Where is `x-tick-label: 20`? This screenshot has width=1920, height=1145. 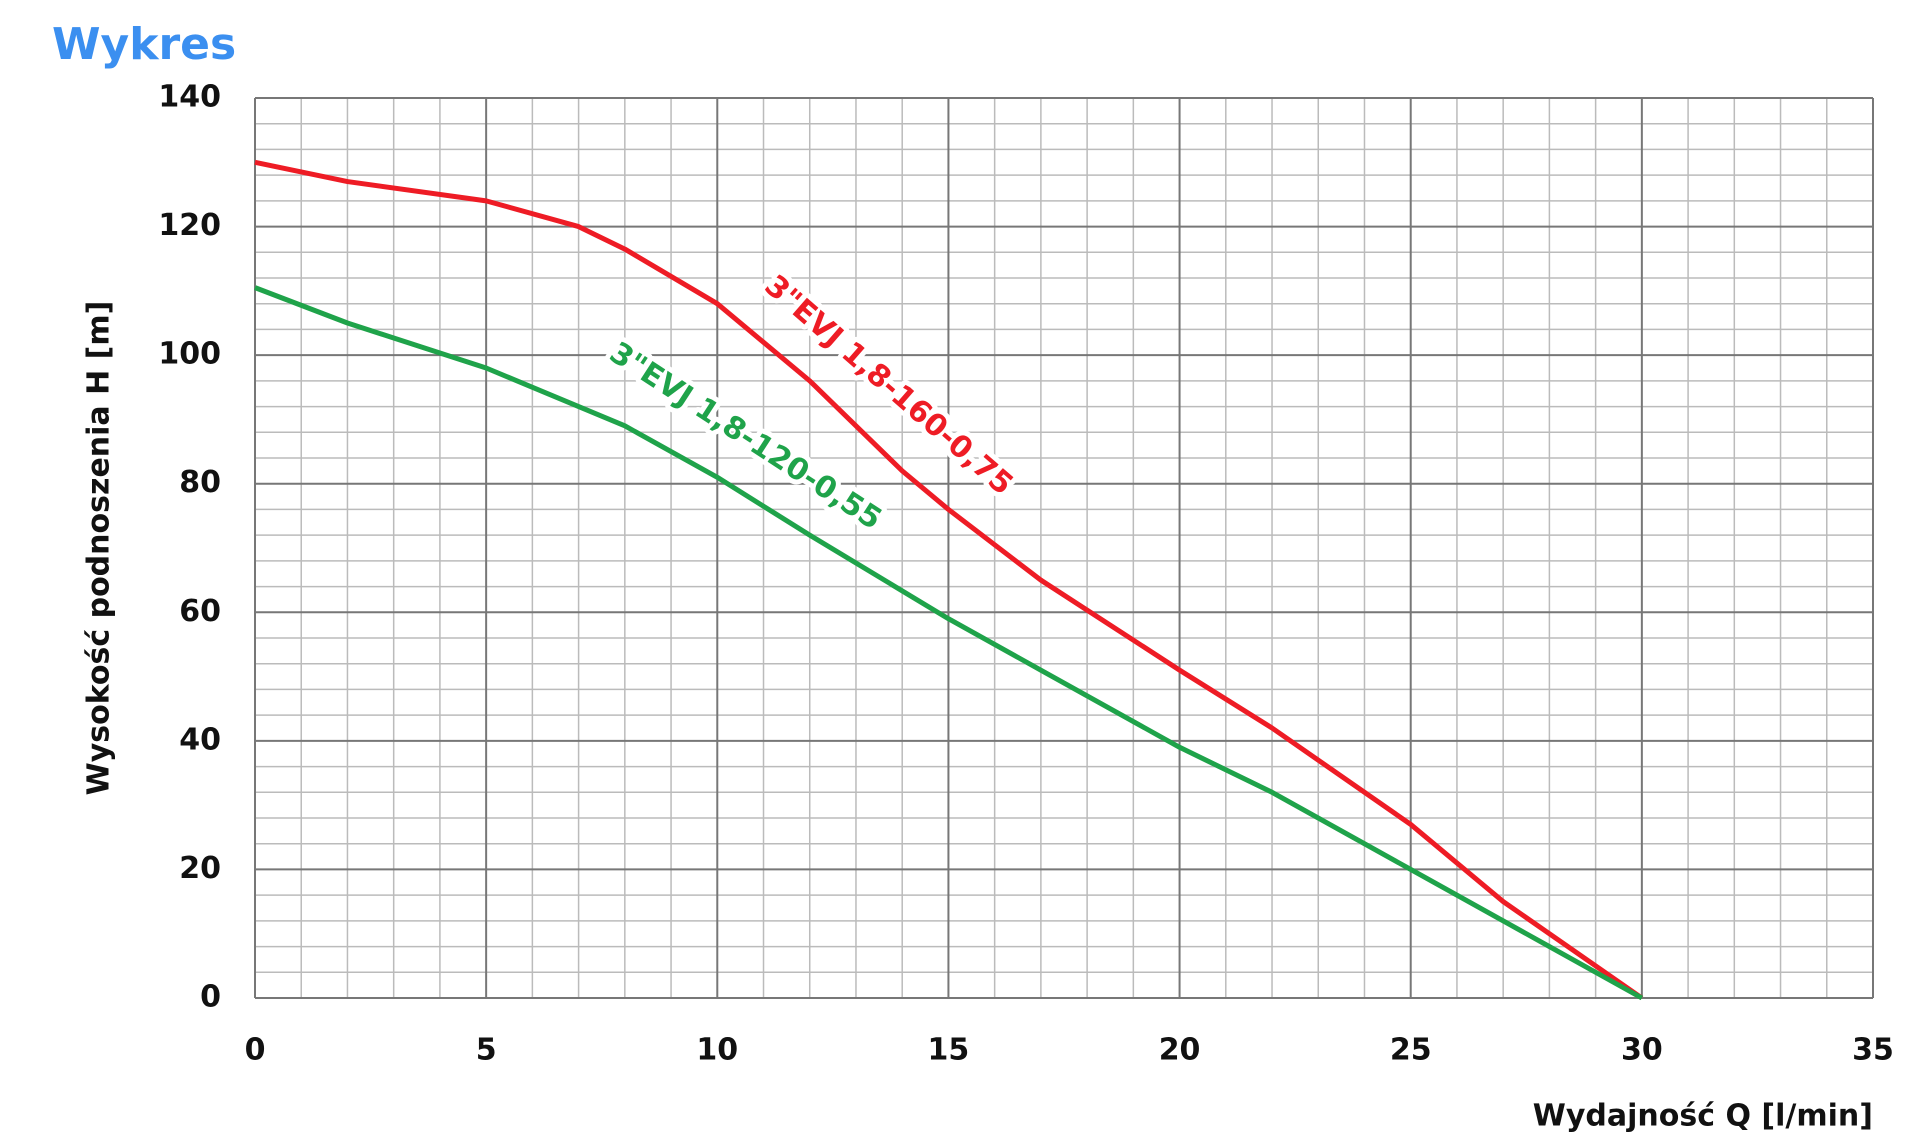 x-tick-label: 20 is located at coordinates (1180, 1050).